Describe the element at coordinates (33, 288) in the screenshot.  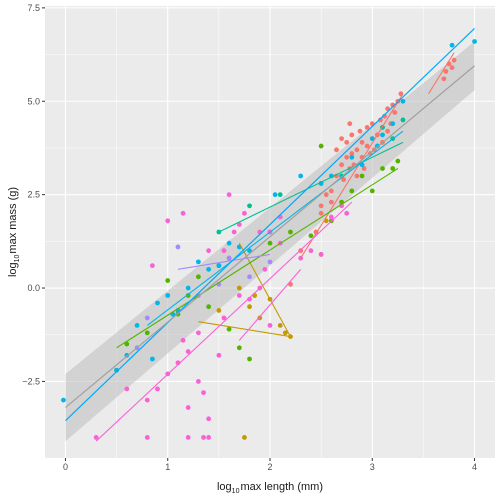
I see `y-tick-label: 0.0` at that location.